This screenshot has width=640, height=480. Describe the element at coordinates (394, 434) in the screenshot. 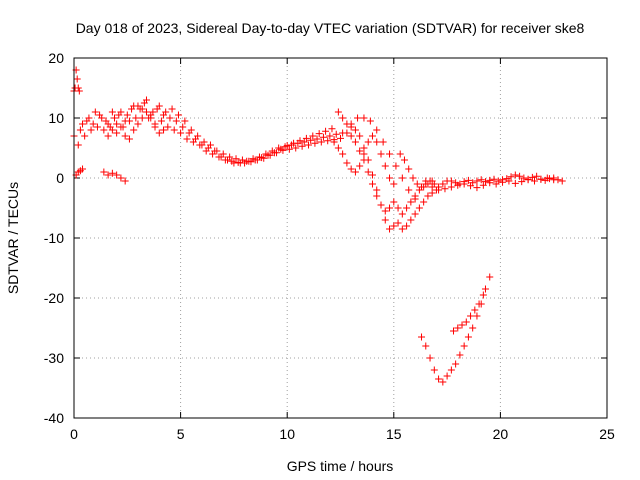

I see `x-tick-label: 15` at that location.